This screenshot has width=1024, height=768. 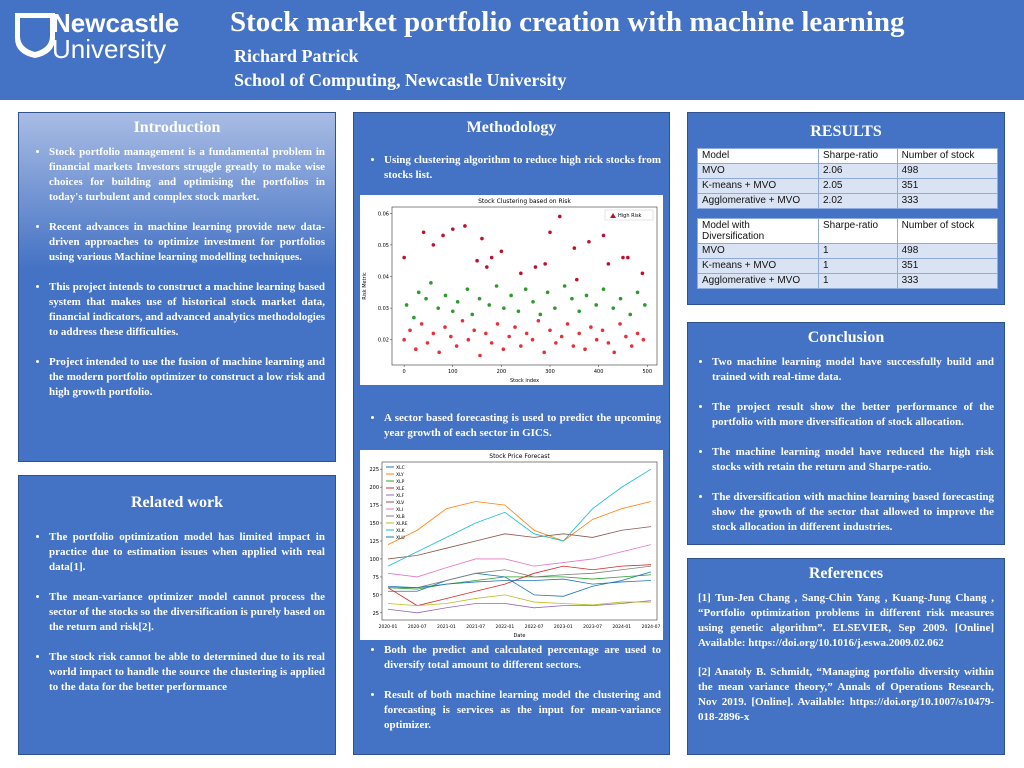 What do you see at coordinates (524, 381) in the screenshot?
I see `x-axis-label: Stock index` at bounding box center [524, 381].